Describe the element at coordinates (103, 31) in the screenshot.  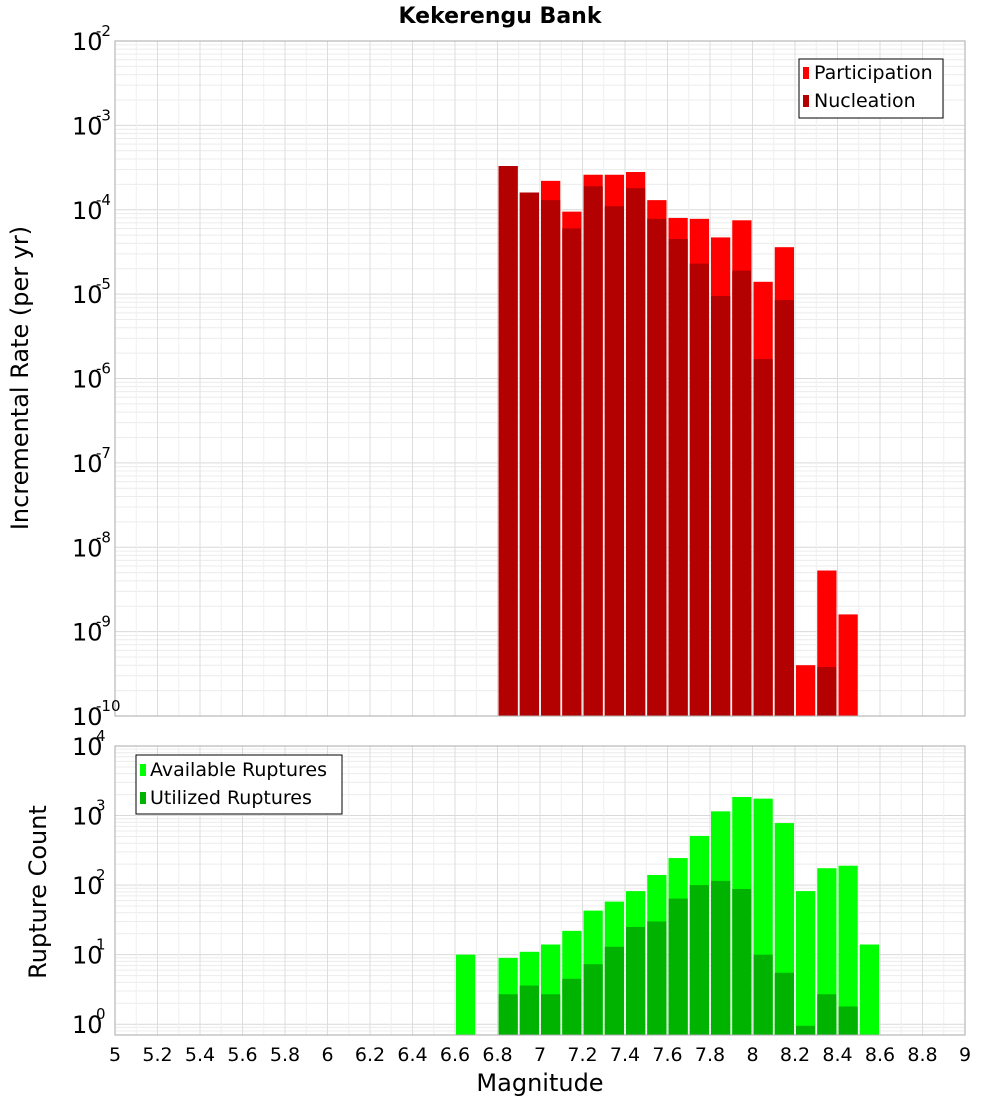
I see `top-ytick-exponent: -2` at that location.